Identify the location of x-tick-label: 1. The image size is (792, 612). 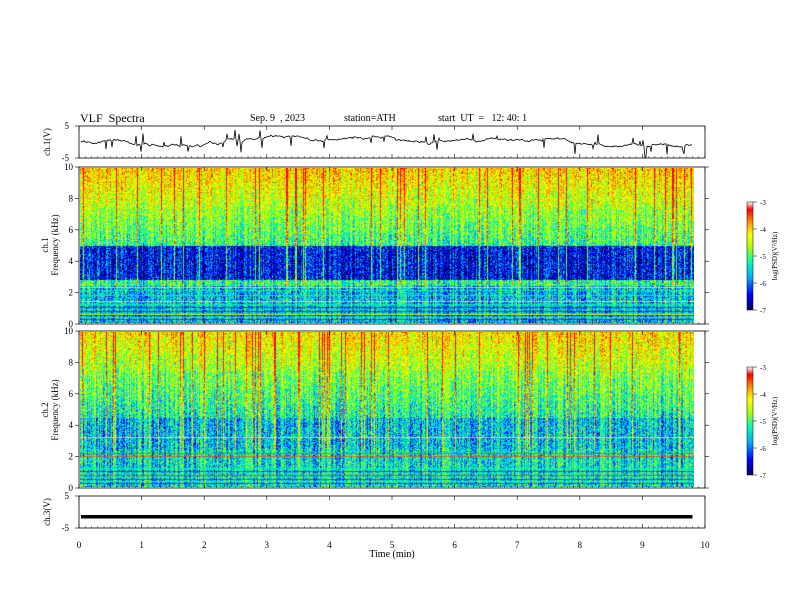
(141, 545).